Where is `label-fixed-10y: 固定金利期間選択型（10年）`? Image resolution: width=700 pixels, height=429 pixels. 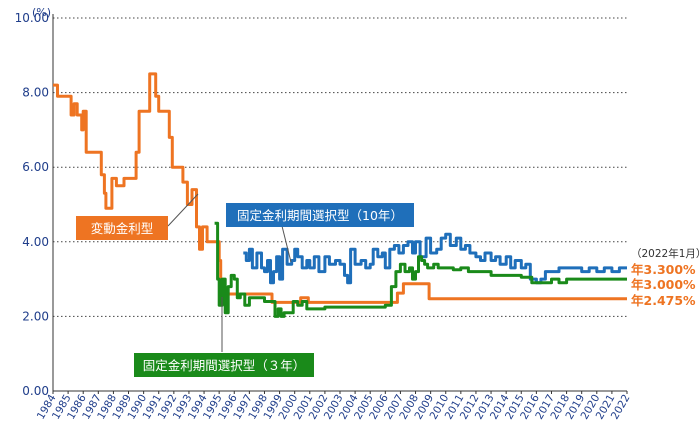
label-fixed-10y: 固定金利期間選択型（10年） is located at coordinates (320, 233).